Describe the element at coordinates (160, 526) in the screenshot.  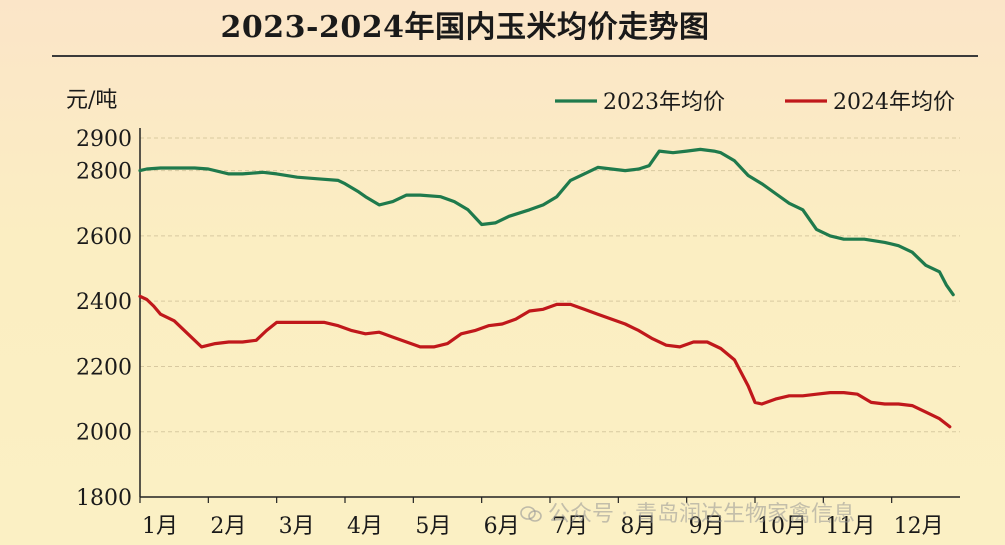
I see `x-tick-label: 1月` at that location.